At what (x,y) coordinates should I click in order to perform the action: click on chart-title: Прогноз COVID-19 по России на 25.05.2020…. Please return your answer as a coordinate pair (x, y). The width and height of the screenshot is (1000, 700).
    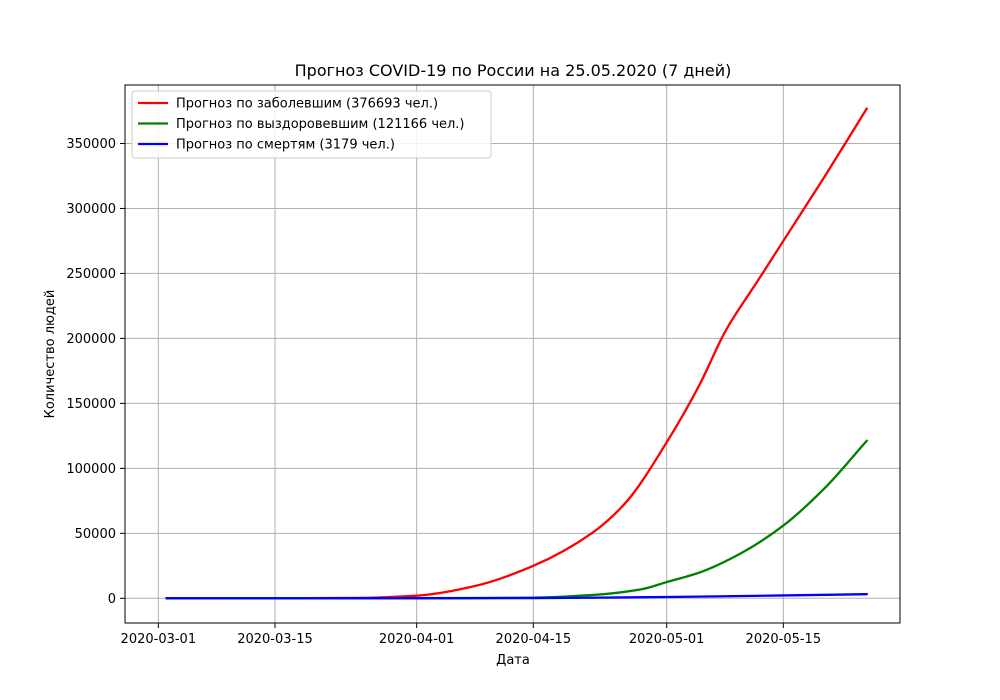
    Looking at the image, I should click on (513, 70).